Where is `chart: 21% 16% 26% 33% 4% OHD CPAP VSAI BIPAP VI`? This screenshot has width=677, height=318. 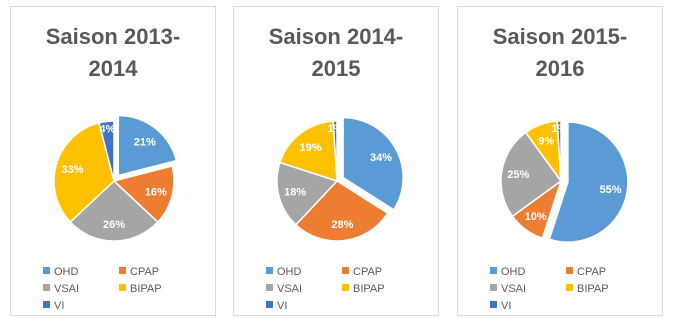
chart: 21% 16% 26% 33% 4% OHD CPAP VSAI BIPAP VI is located at coordinates (110, 213).